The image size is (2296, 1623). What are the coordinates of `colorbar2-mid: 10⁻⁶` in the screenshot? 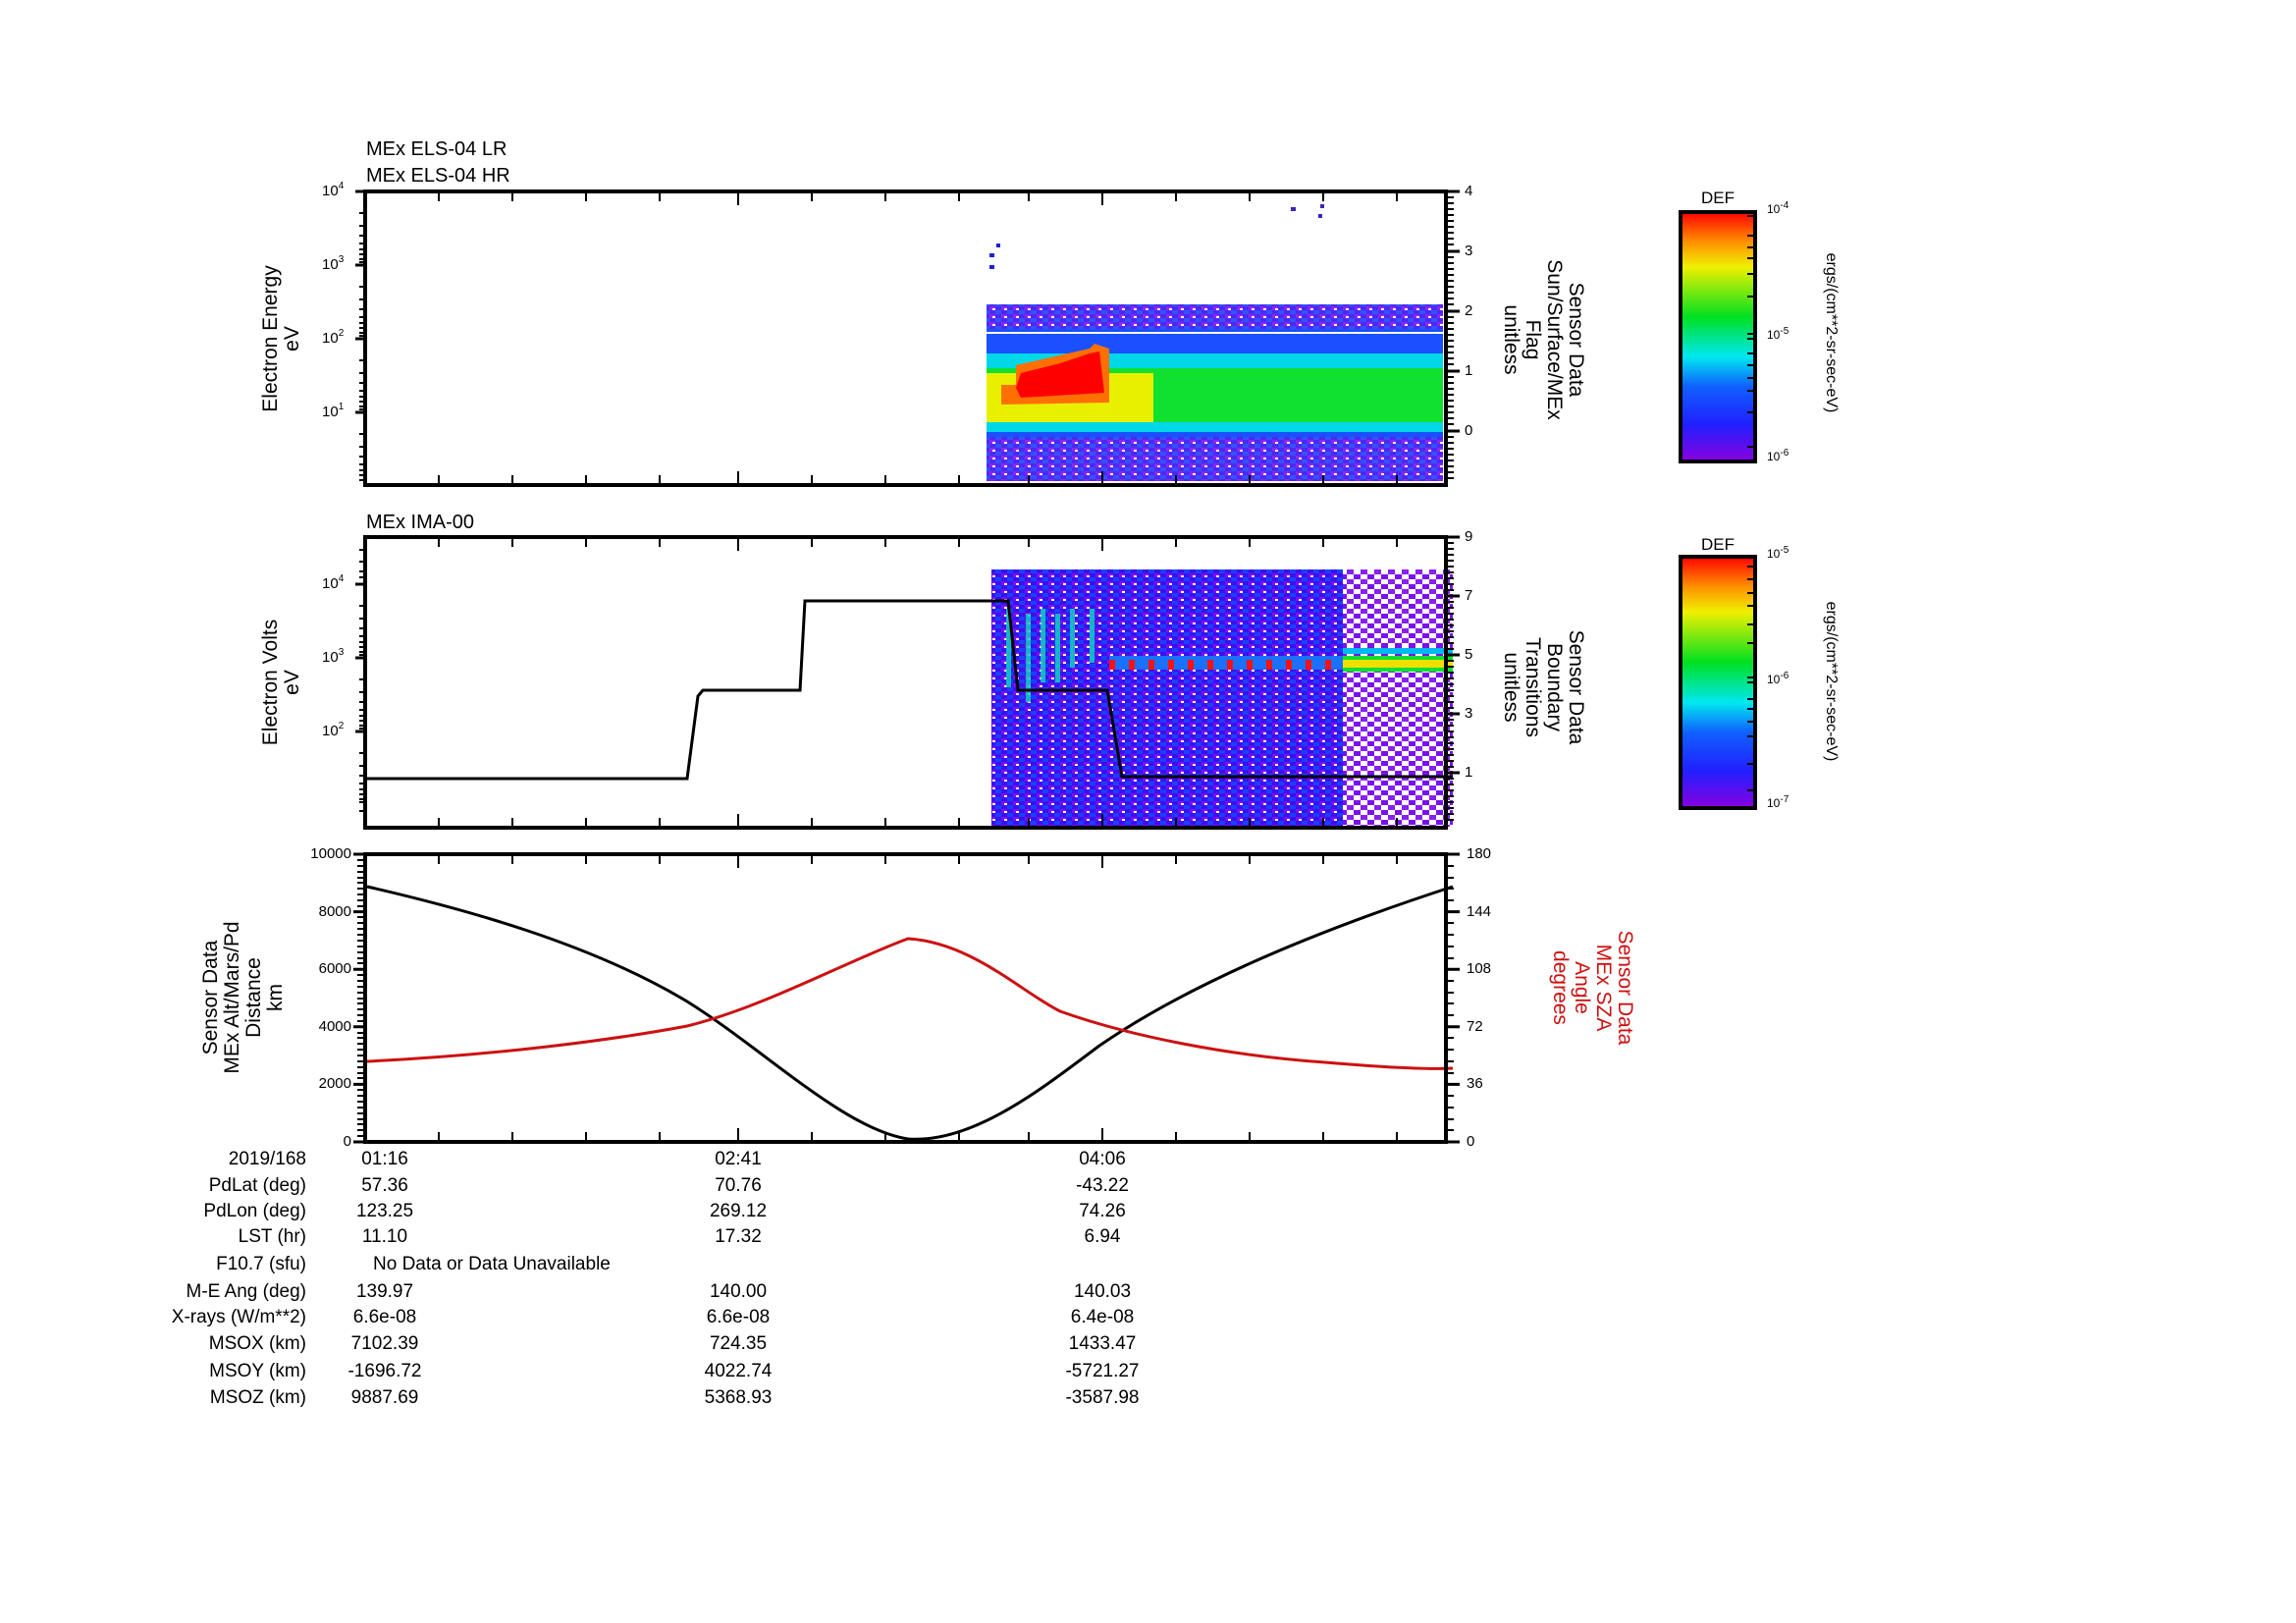 It's located at (1778, 678).